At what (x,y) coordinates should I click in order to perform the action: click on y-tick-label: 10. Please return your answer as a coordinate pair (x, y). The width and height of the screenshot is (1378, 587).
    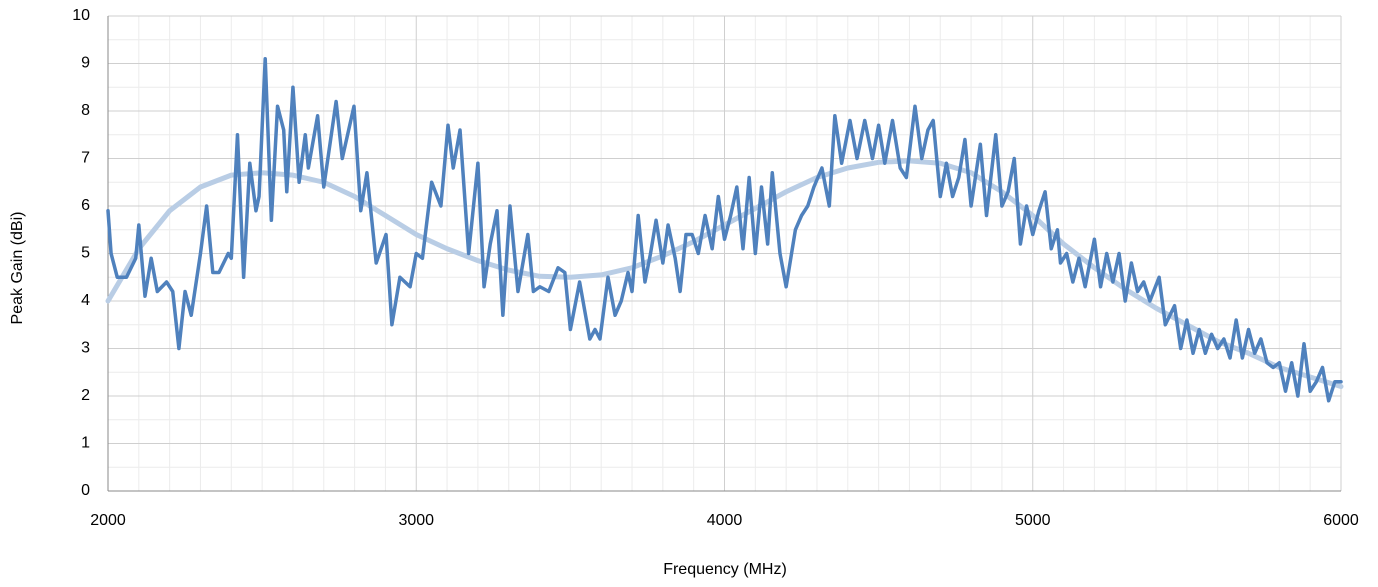
    Looking at the image, I should click on (81, 15).